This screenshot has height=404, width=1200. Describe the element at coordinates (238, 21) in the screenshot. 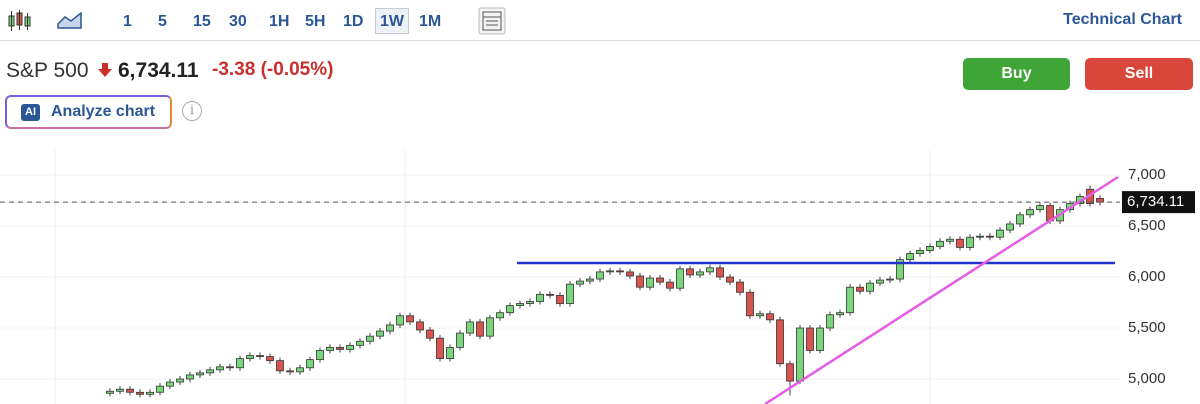

I see `interval-button: 30` at that location.